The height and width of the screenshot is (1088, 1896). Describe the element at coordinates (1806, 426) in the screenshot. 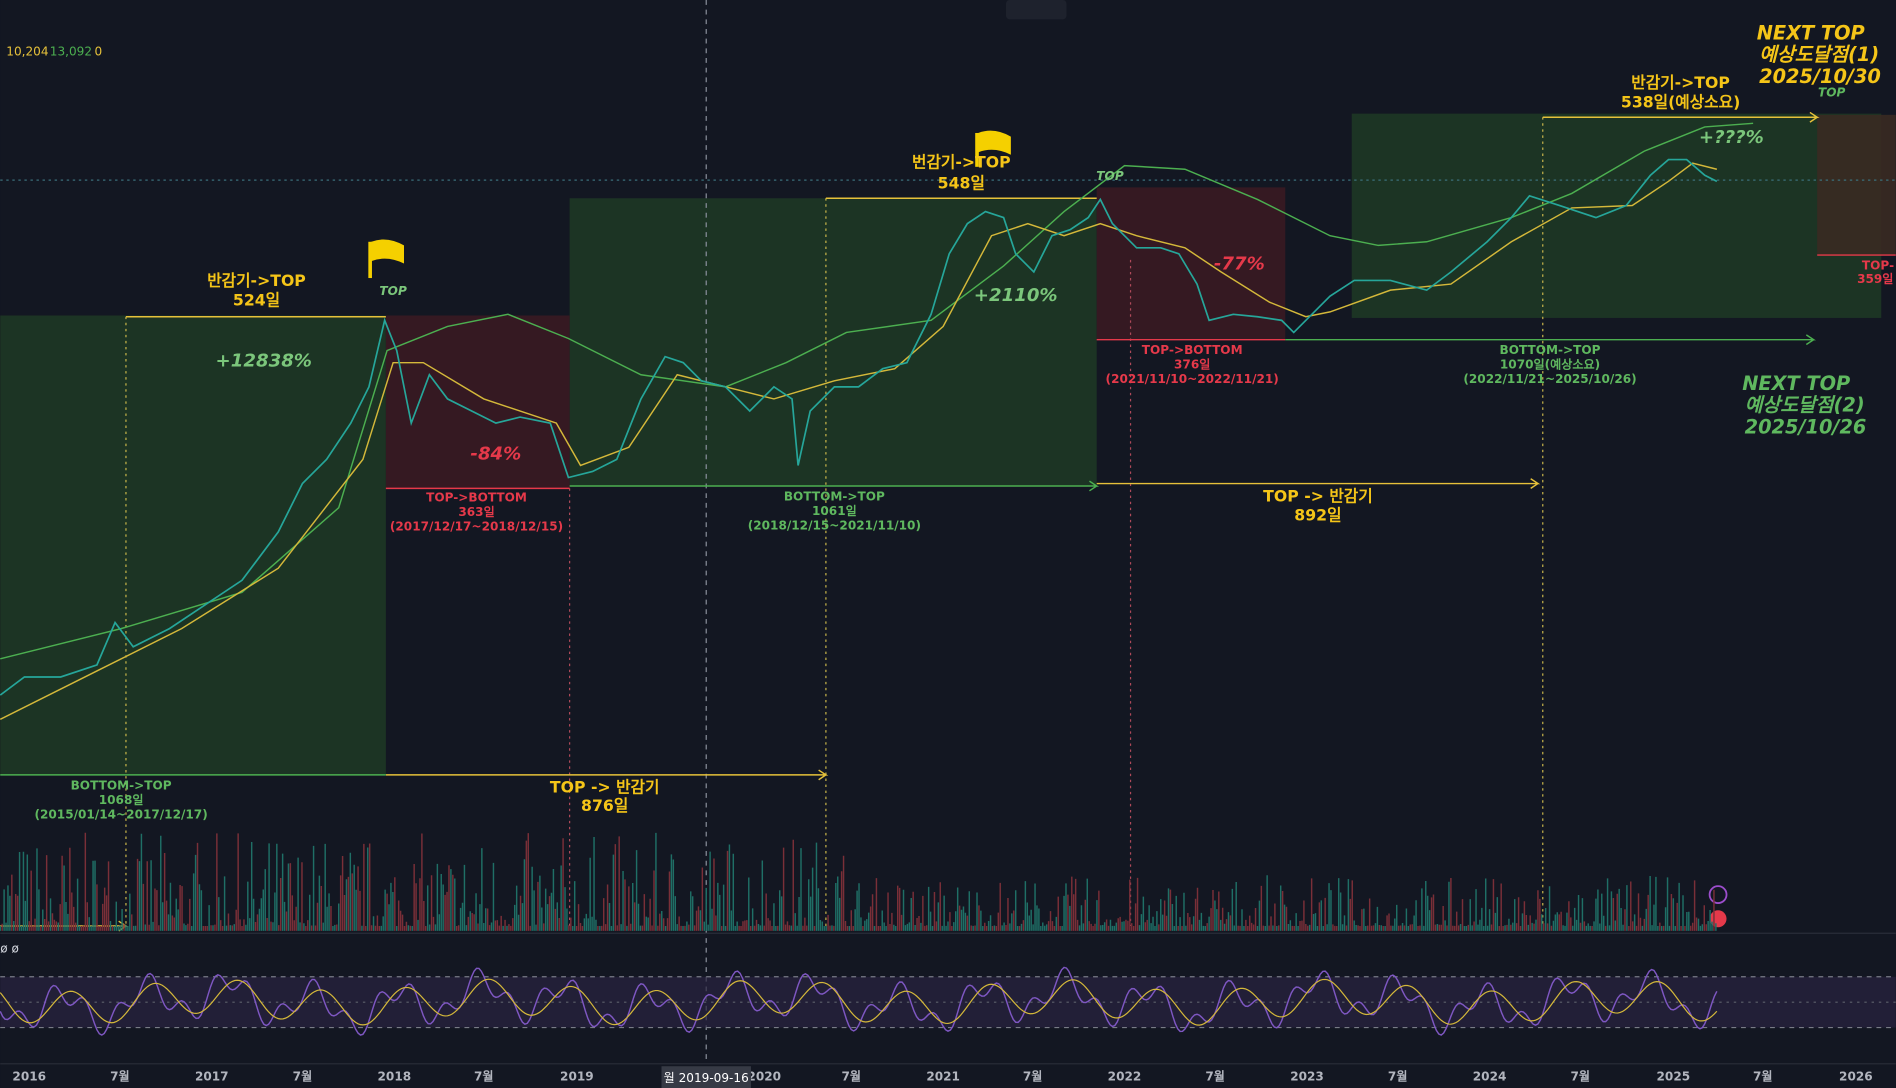

I see `annotation: 2025/10/26` at that location.